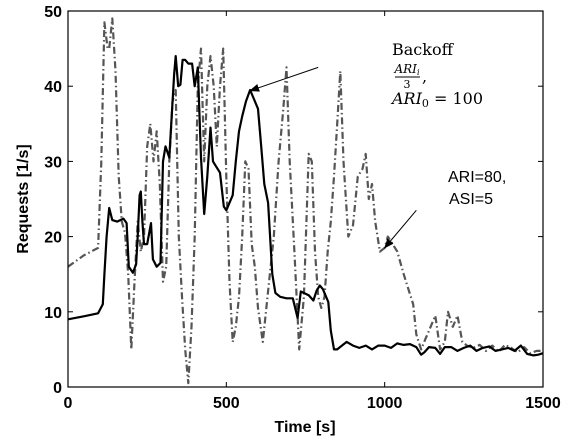 This screenshot has height=438, width=575. I want to click on annotation-ari-line2: ASI=5, so click(471, 199).